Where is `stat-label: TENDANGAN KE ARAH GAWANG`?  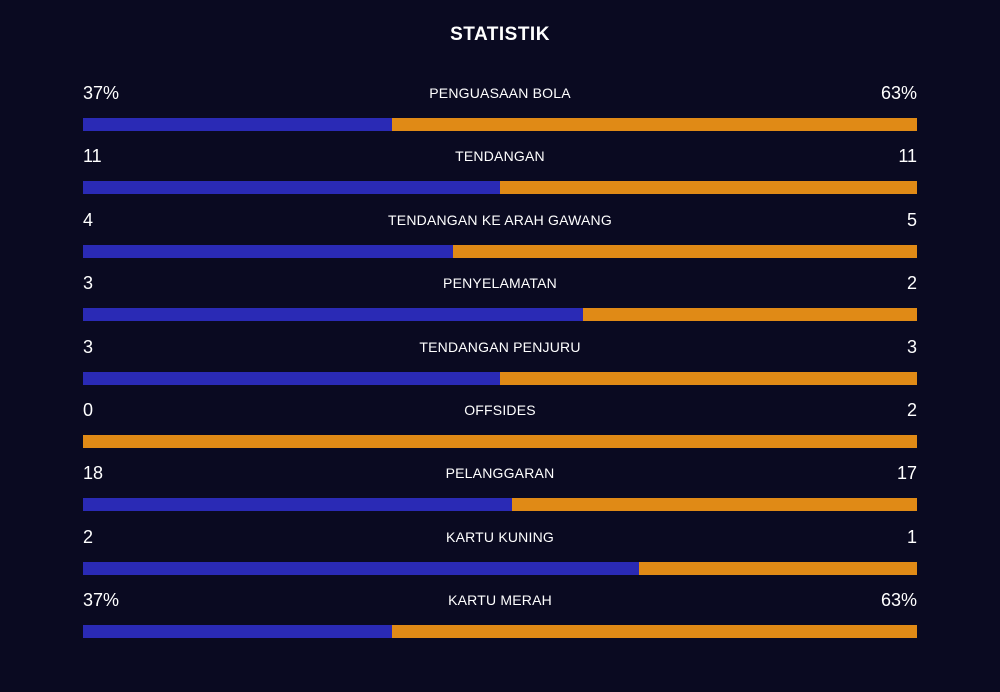 stat-label: TENDANGAN KE ARAH GAWANG is located at coordinates (500, 219).